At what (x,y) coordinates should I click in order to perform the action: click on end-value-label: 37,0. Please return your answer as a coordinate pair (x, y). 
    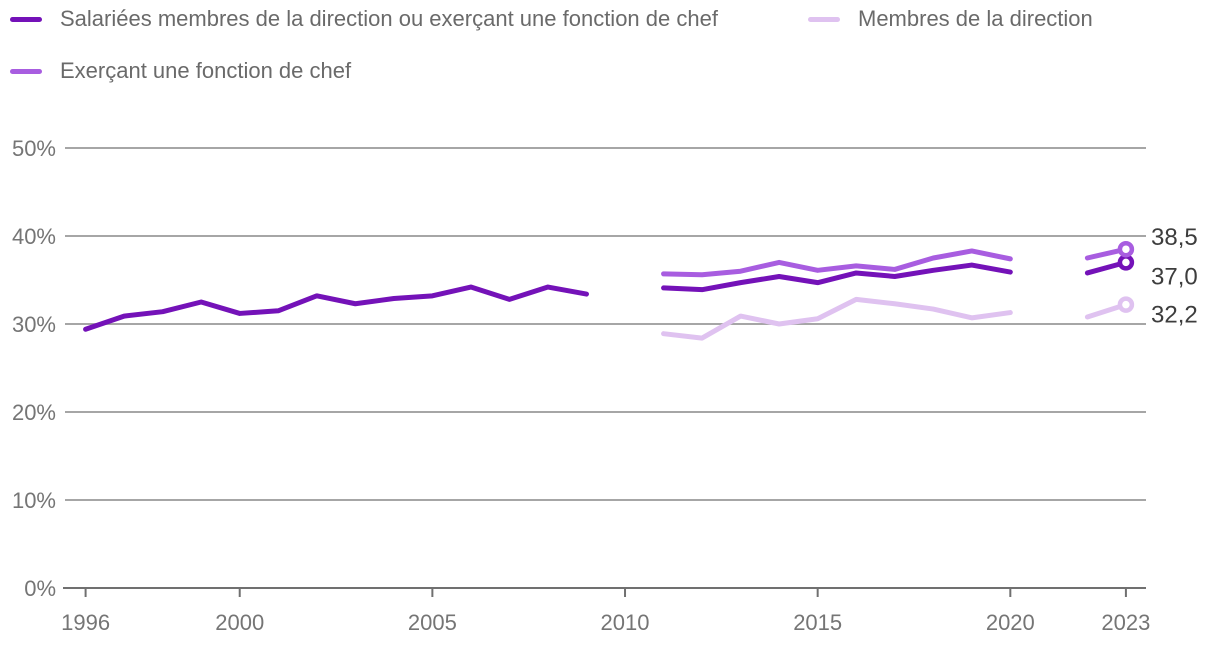
    Looking at the image, I should click on (1174, 276).